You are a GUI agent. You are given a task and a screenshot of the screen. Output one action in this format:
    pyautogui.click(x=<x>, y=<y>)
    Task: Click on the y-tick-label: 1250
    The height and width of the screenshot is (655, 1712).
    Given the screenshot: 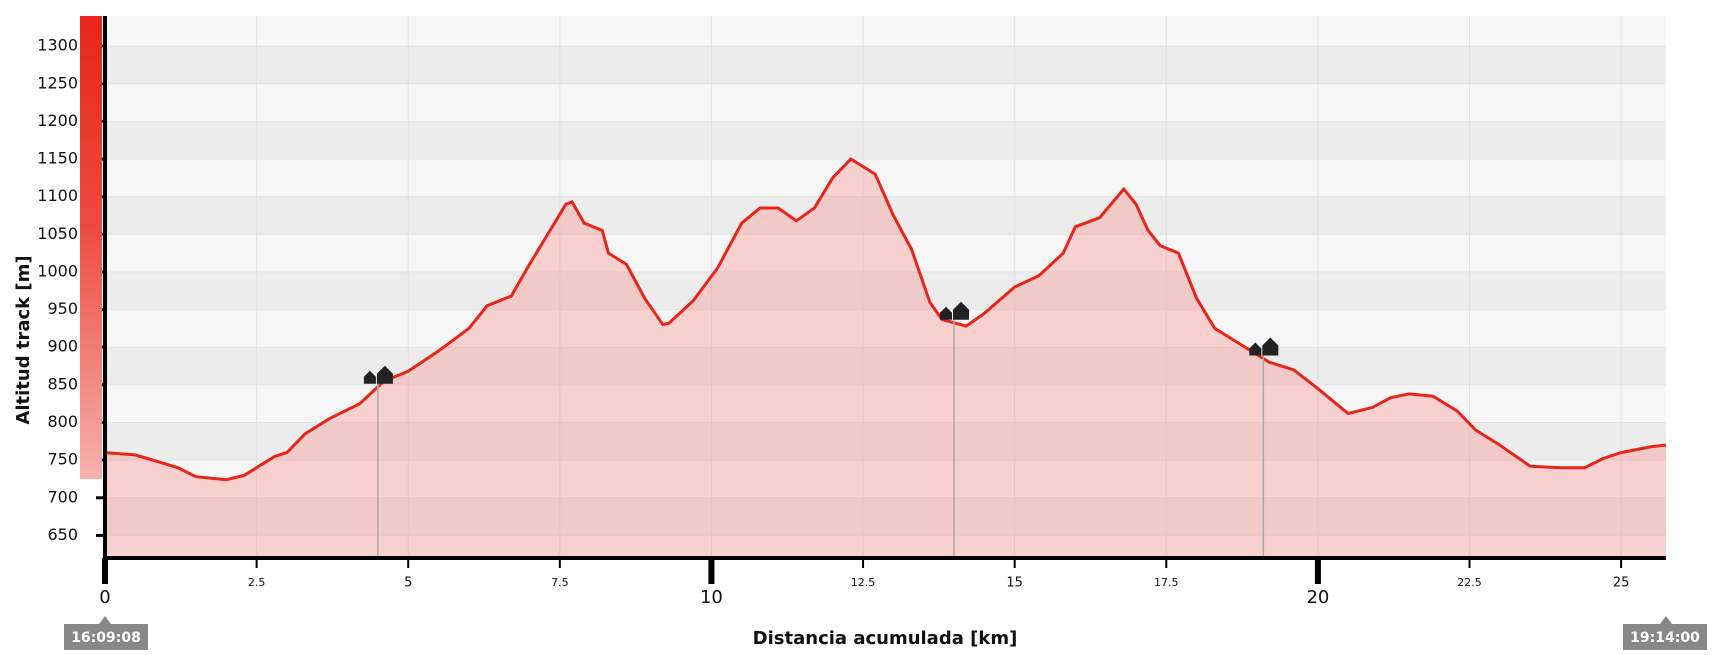 What is the action you would take?
    pyautogui.click(x=57, y=82)
    